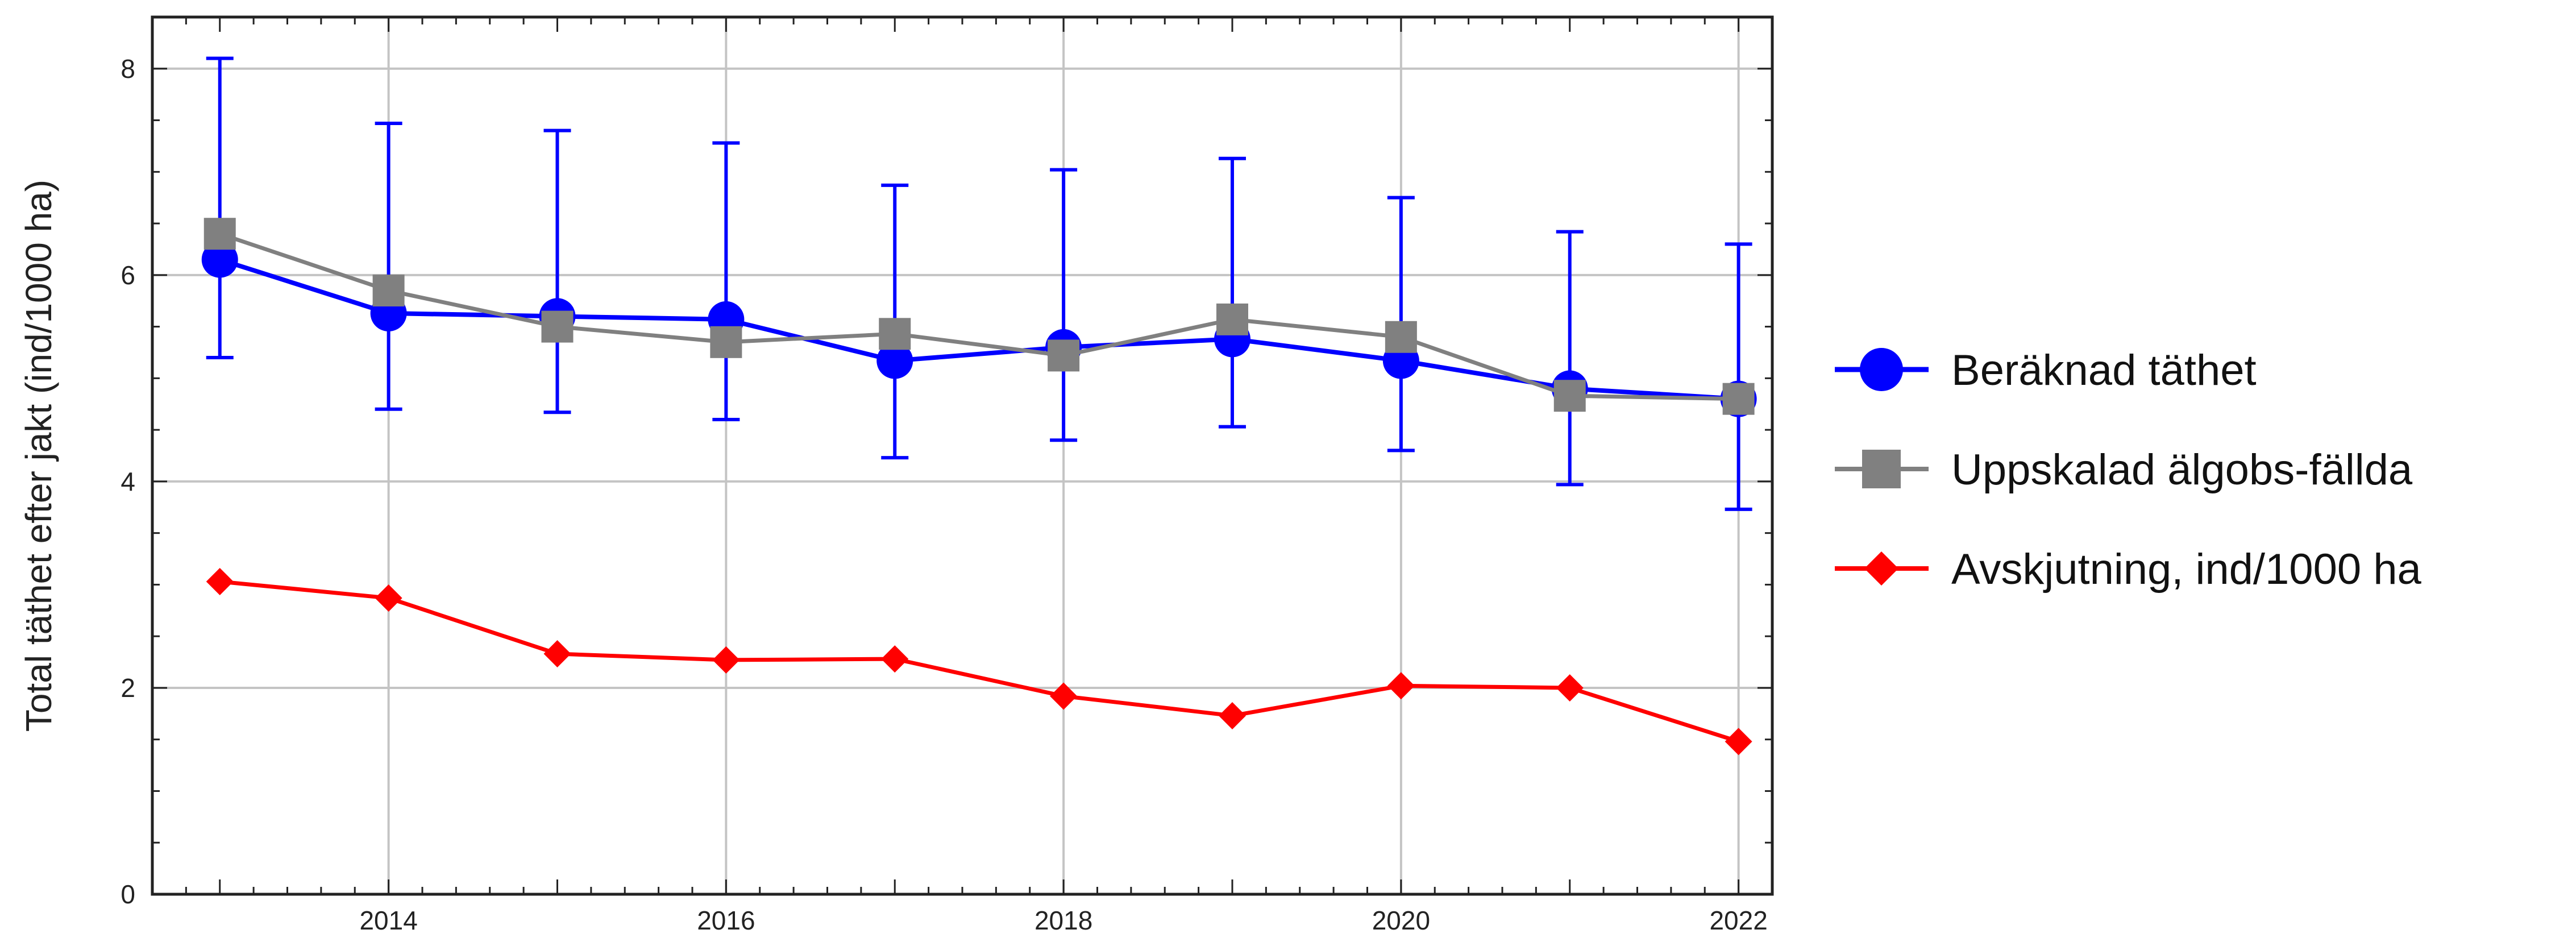 The image size is (2576, 942). Describe the element at coordinates (1063, 920) in the screenshot. I see `x-tick-label: 2018` at that location.